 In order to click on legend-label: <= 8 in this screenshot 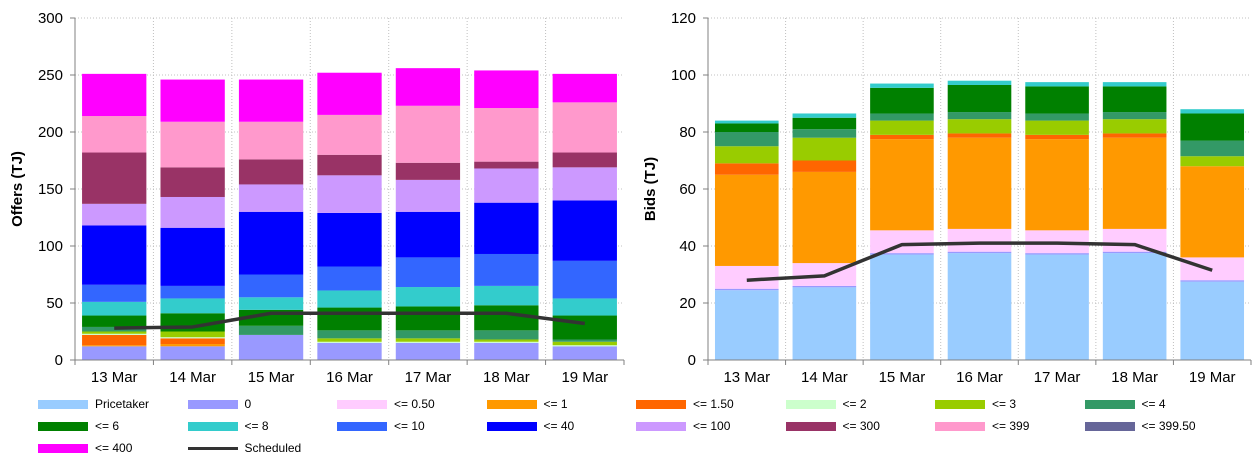, I will do `click(256, 426)`.